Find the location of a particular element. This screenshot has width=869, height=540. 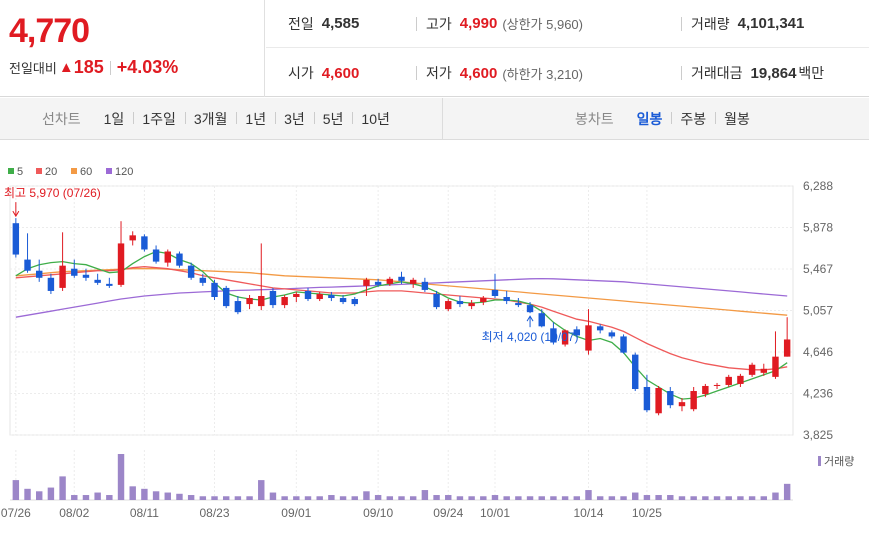

lower-limit: (하한가 3,210) is located at coordinates (542, 74).